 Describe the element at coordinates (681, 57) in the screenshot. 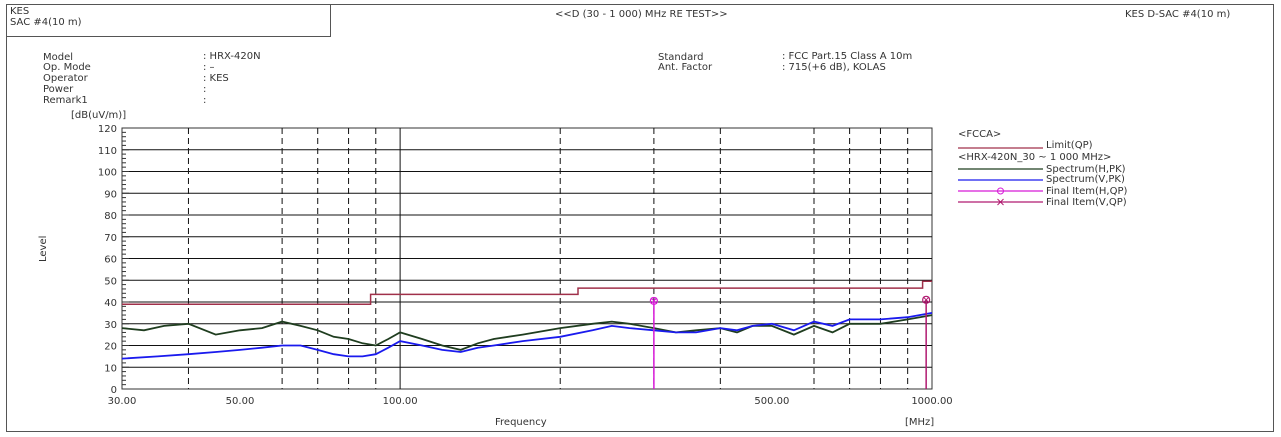

I see `info-standard-label: Standard` at that location.